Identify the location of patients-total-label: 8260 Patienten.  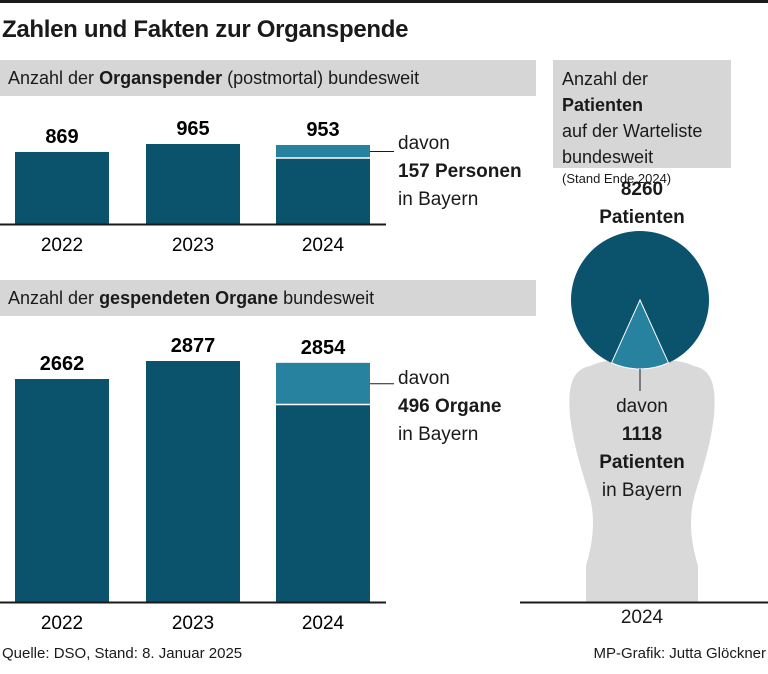
(642, 204).